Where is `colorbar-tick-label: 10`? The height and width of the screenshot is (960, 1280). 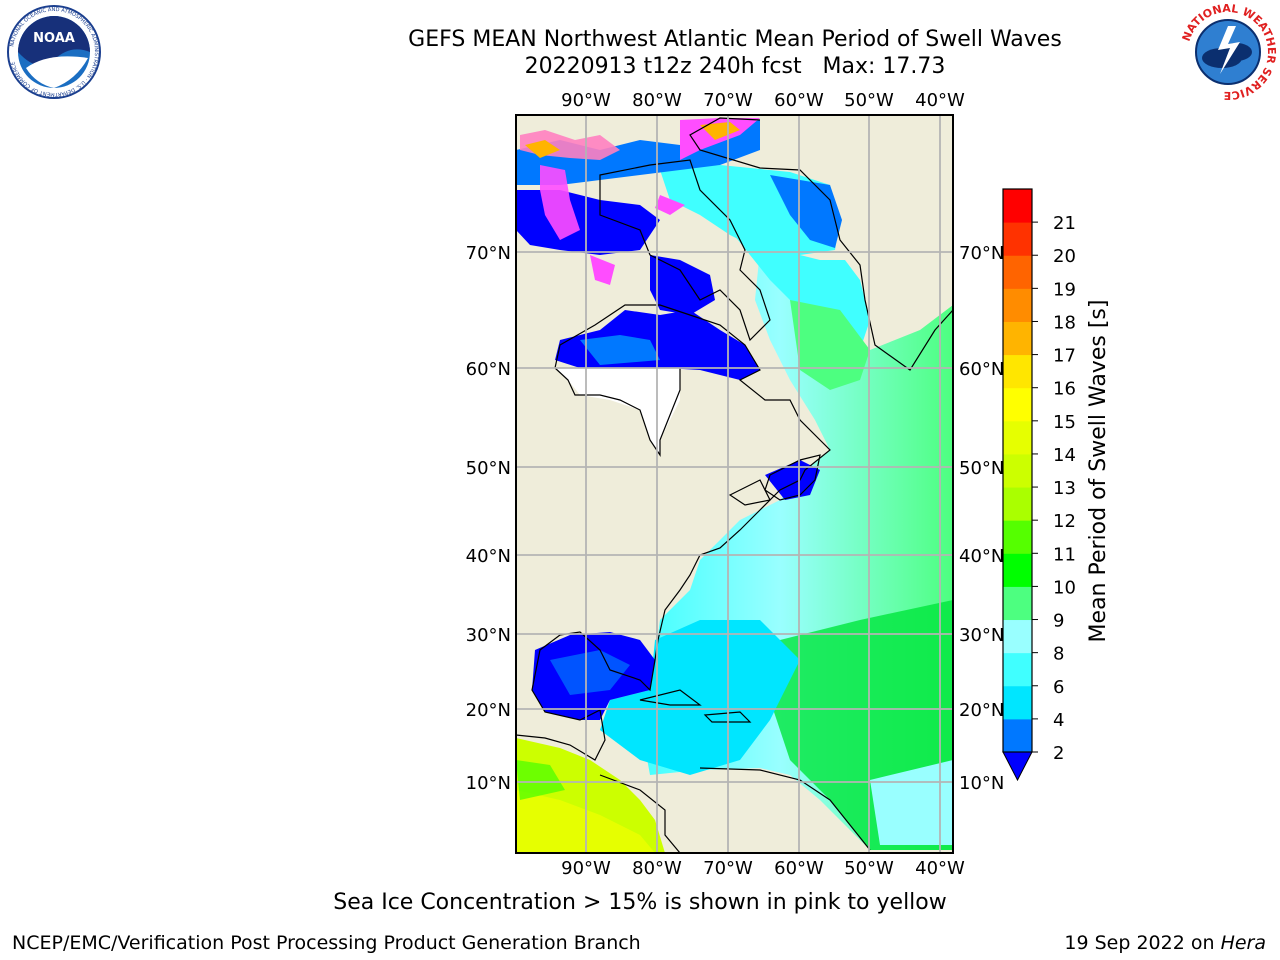 colorbar-tick-label: 10 is located at coordinates (1064, 587).